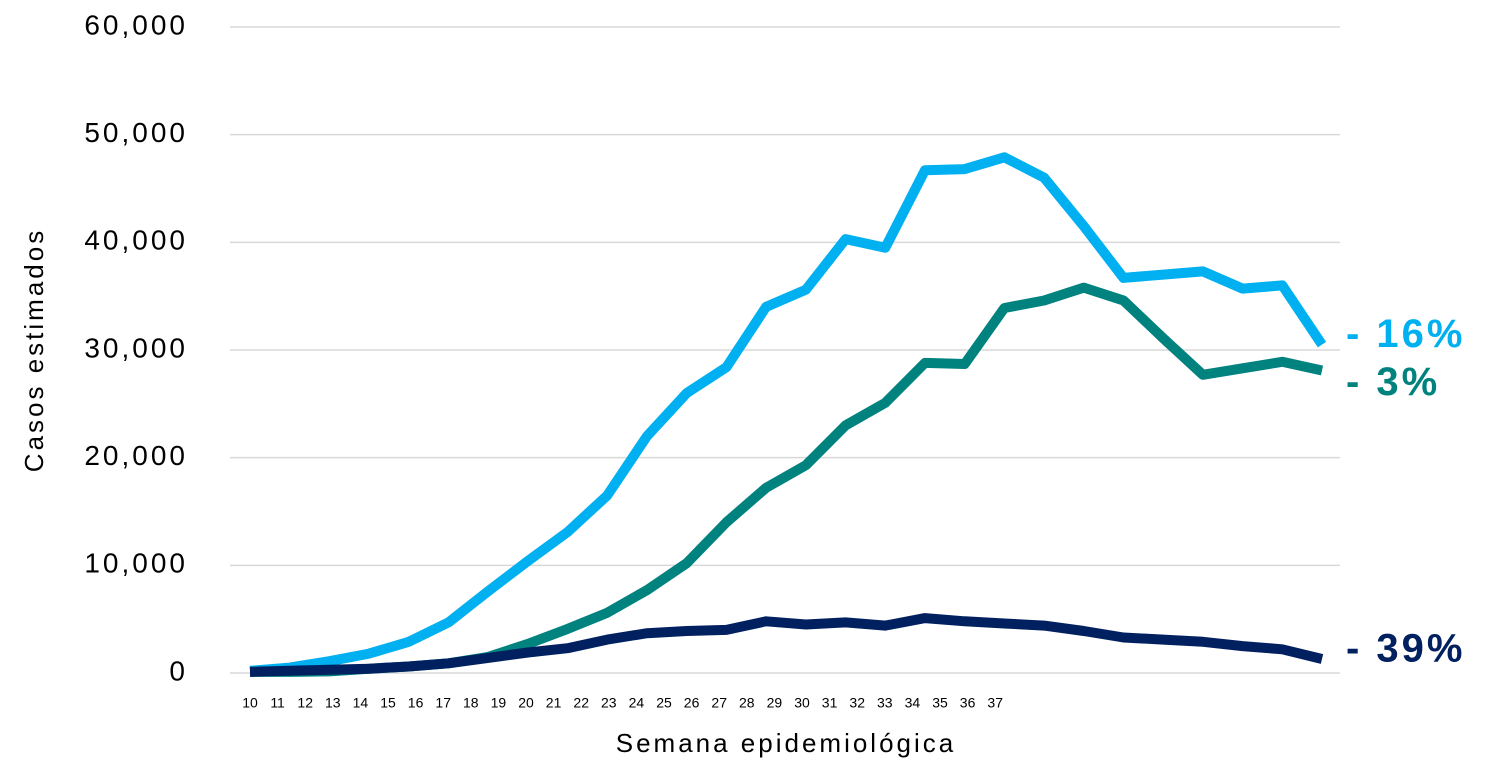  Describe the element at coordinates (526, 703) in the screenshot. I see `x-tick-label: 20` at that location.